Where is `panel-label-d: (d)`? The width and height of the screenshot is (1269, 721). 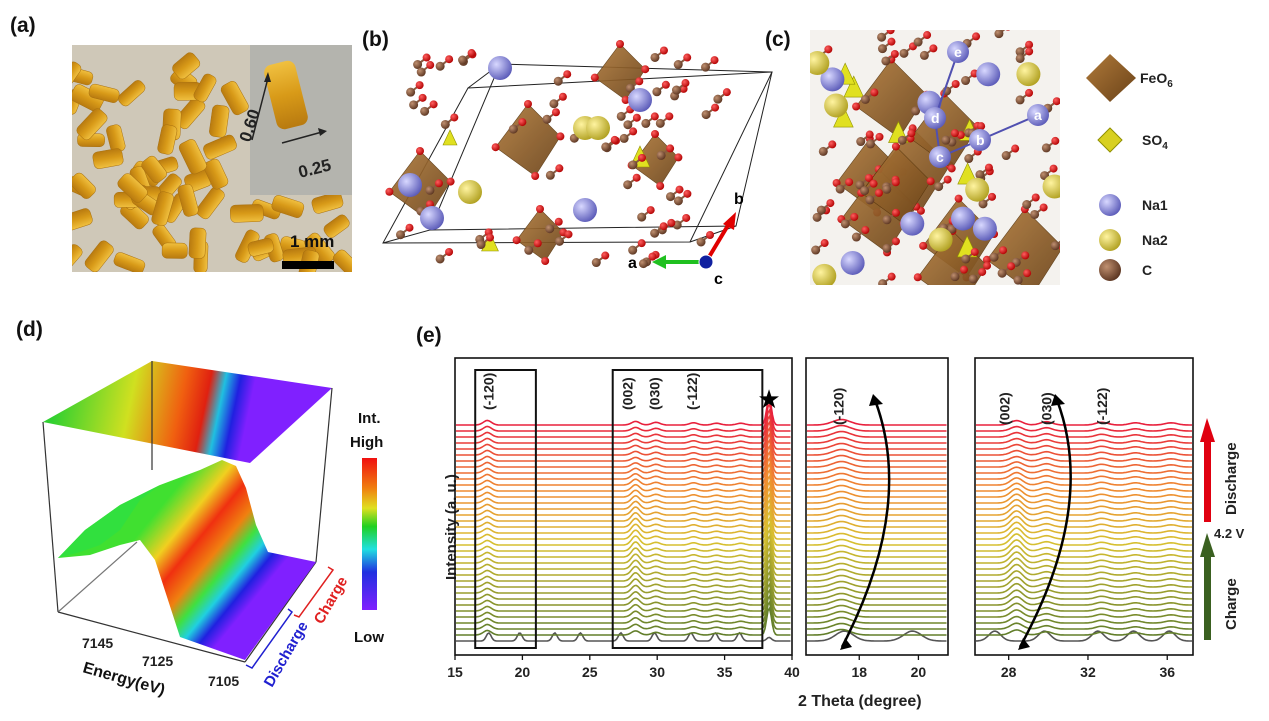
panel-label-d: (d) is located at coordinates (29, 329).